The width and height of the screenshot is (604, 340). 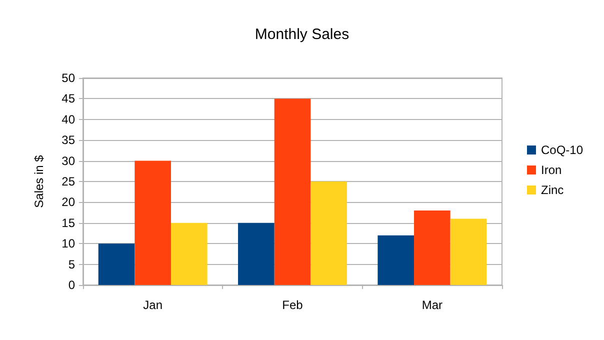 What do you see at coordinates (69, 243) in the screenshot?
I see `y-tick-label: 10` at bounding box center [69, 243].